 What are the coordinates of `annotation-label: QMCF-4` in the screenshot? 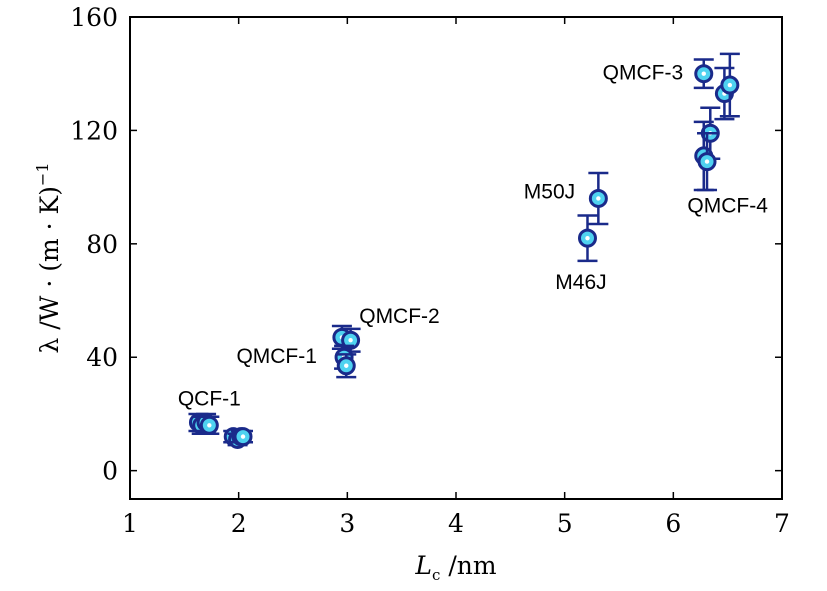 It's located at (727, 206).